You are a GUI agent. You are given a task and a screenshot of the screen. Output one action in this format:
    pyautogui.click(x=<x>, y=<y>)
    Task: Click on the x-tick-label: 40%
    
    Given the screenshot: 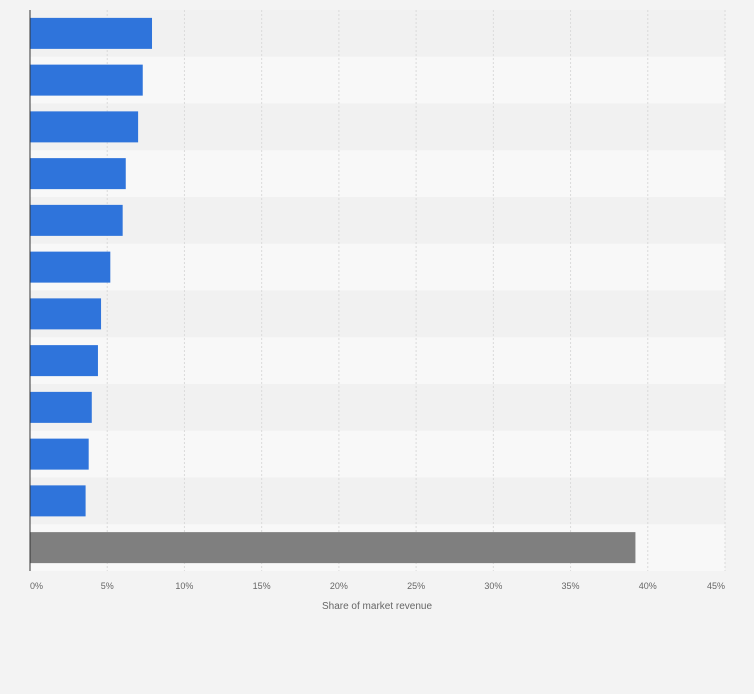 What is the action you would take?
    pyautogui.click(x=648, y=586)
    